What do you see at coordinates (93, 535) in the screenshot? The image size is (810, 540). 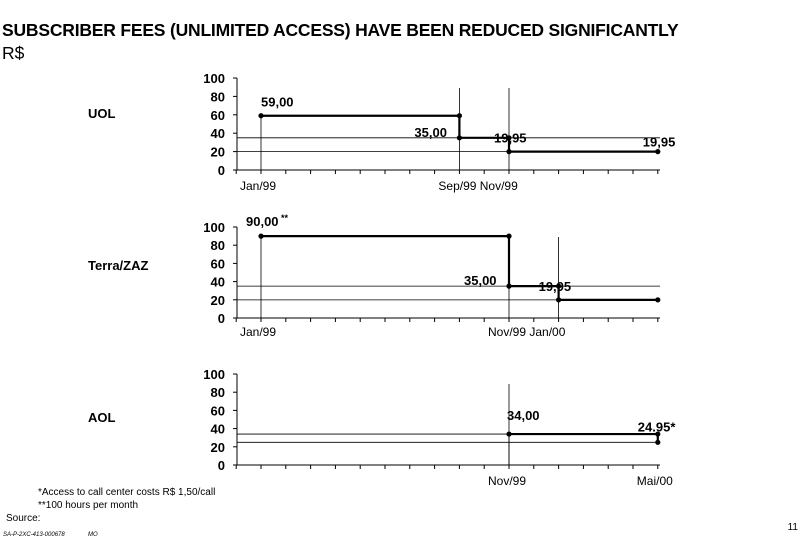 I see `author-initials: MO` at bounding box center [93, 535].